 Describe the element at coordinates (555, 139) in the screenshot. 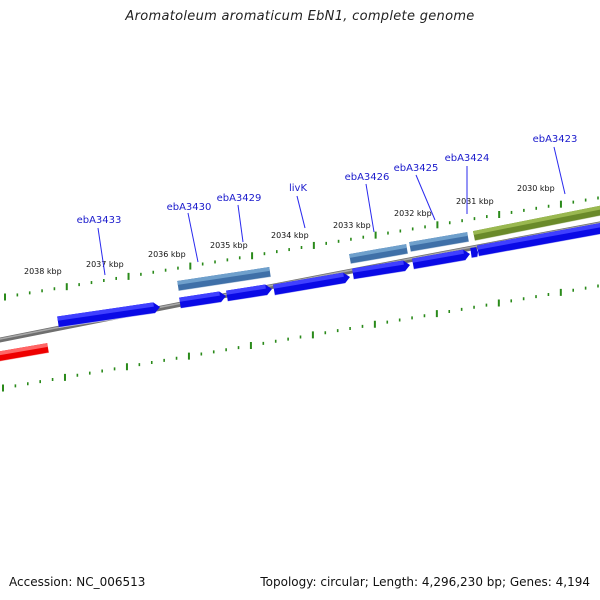

I see `gene-label: ebA3423` at that location.